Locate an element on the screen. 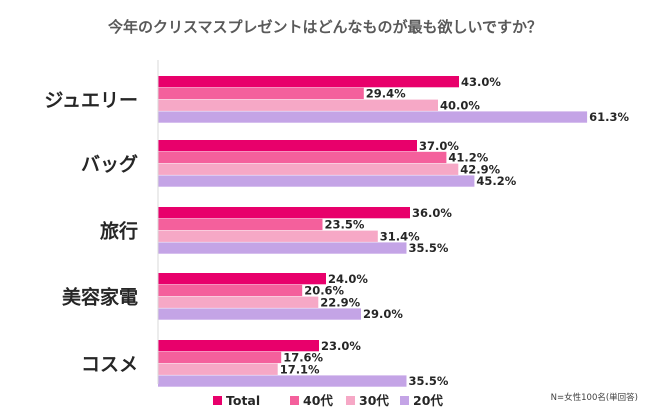 This screenshot has height=418, width=650. category-label: ジュエリー is located at coordinates (91, 101).